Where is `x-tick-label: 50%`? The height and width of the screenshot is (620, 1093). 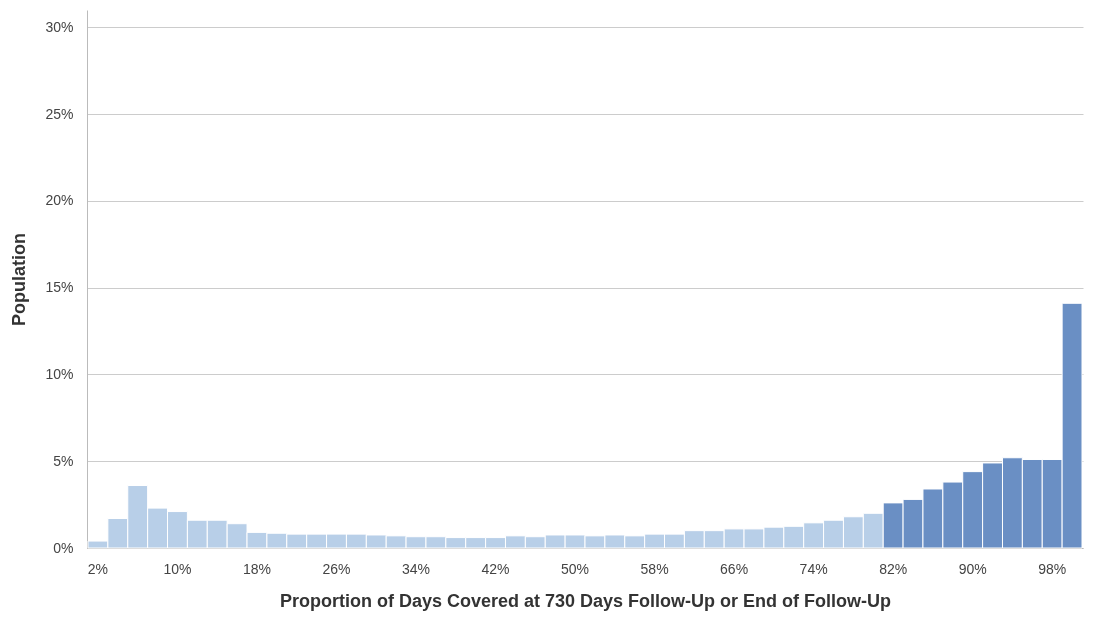 x-tick-label: 50% is located at coordinates (575, 568).